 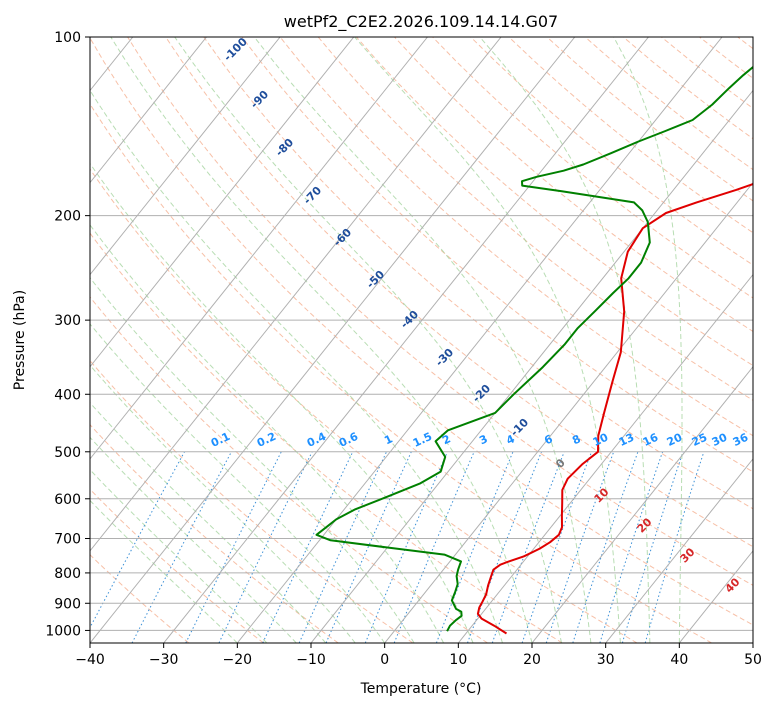 What do you see at coordinates (421, 689) in the screenshot?
I see `x-axis-label: Temperature (°C)` at bounding box center [421, 689].